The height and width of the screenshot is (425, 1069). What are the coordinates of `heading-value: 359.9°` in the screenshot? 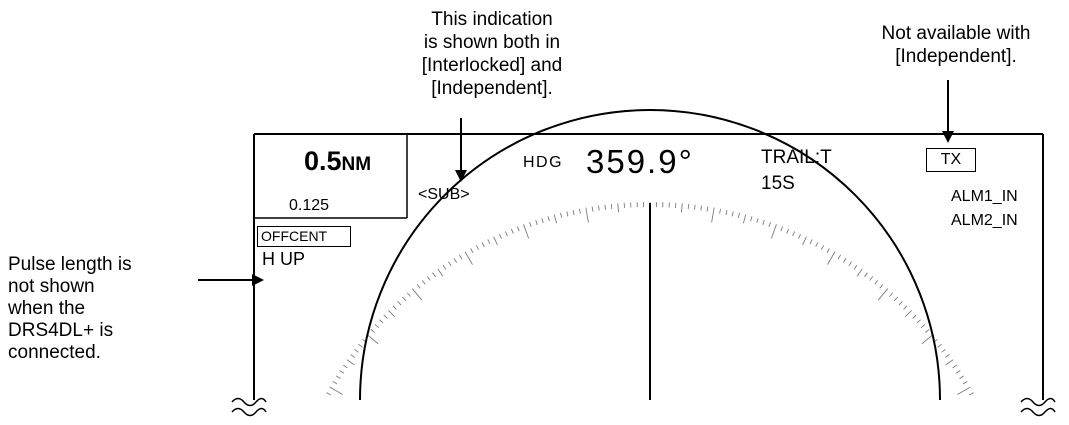 It's located at (640, 161).